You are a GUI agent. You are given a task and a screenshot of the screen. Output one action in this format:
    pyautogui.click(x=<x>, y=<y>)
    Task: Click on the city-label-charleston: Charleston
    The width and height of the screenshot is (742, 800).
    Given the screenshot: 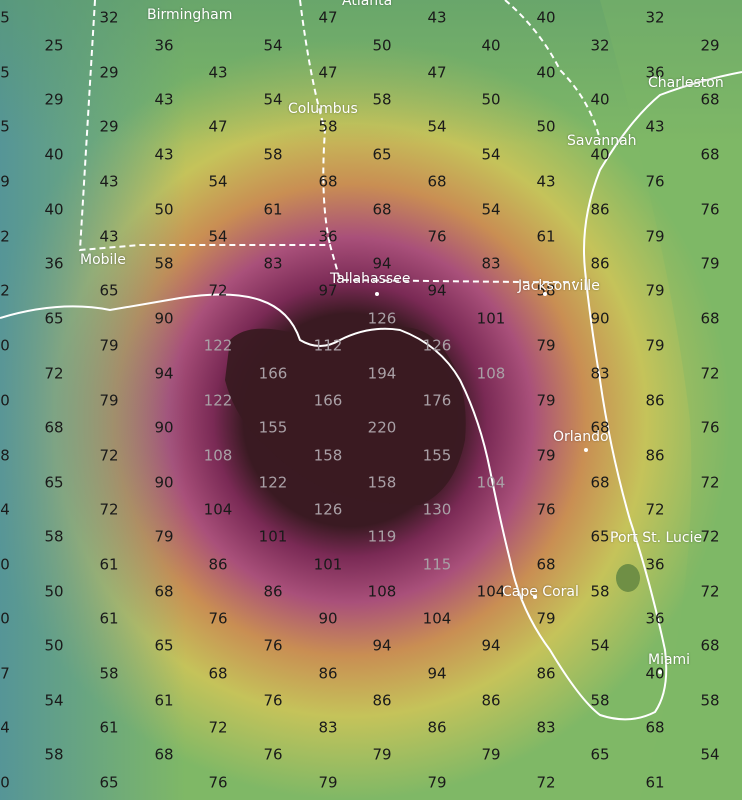 What is the action you would take?
    pyautogui.click(x=686, y=83)
    